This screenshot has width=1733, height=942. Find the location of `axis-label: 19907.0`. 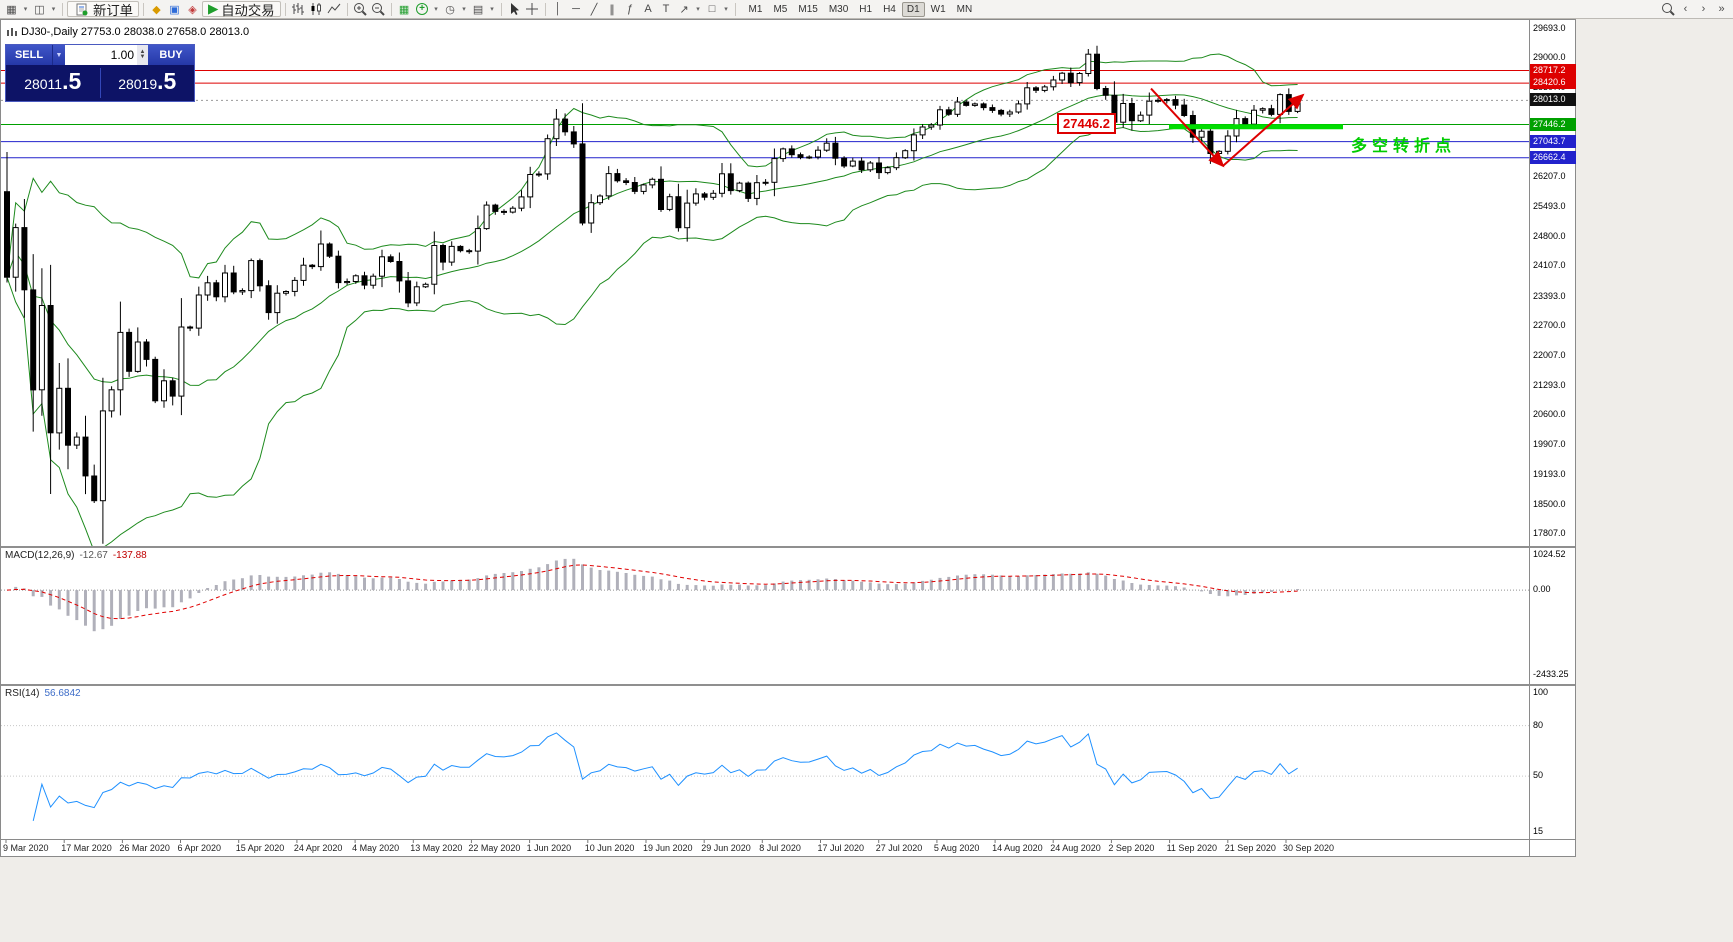

axis-label: 19907.0 is located at coordinates (1549, 443).